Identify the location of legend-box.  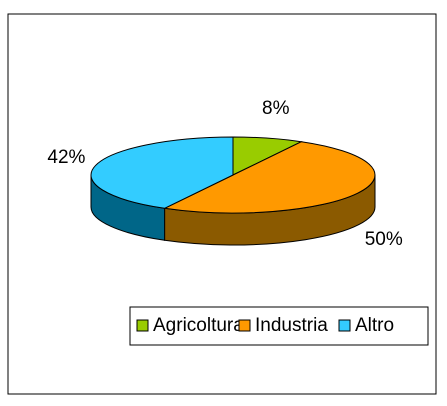
(279, 326).